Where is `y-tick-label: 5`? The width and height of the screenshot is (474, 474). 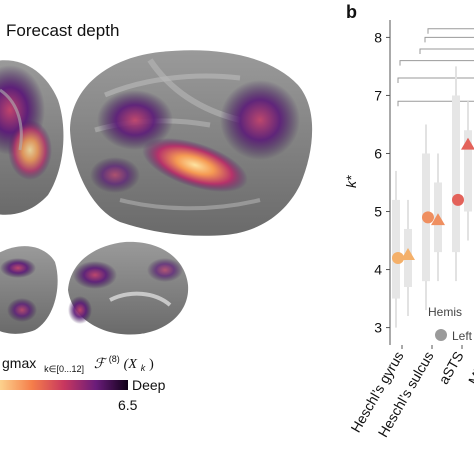
y-tick-label: 5 is located at coordinates (378, 212).